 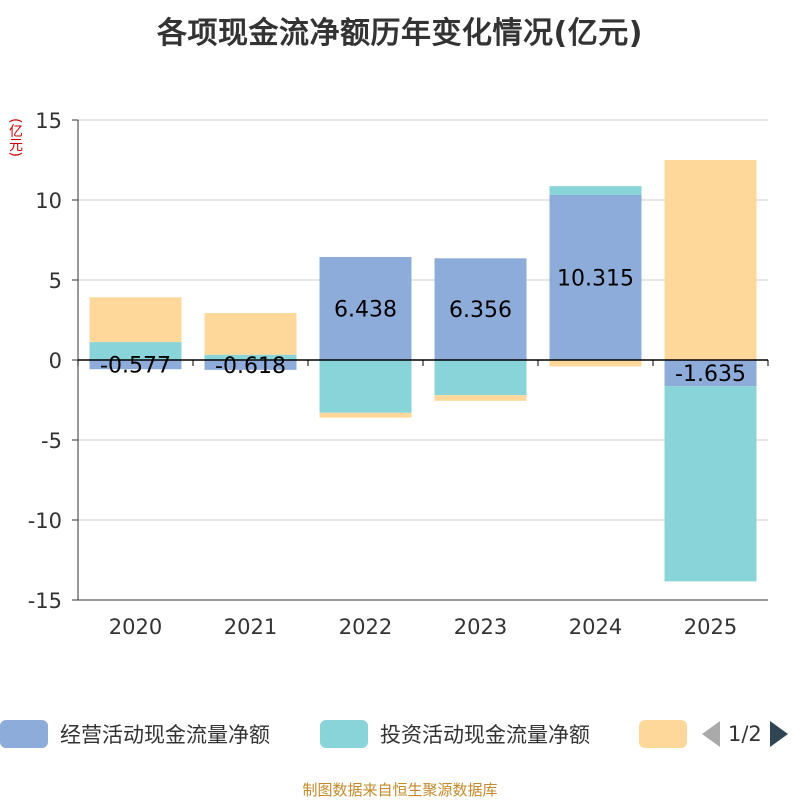 What do you see at coordinates (165, 735) in the screenshot?
I see `legend-label-operating: 经营活动现金流量净额` at bounding box center [165, 735].